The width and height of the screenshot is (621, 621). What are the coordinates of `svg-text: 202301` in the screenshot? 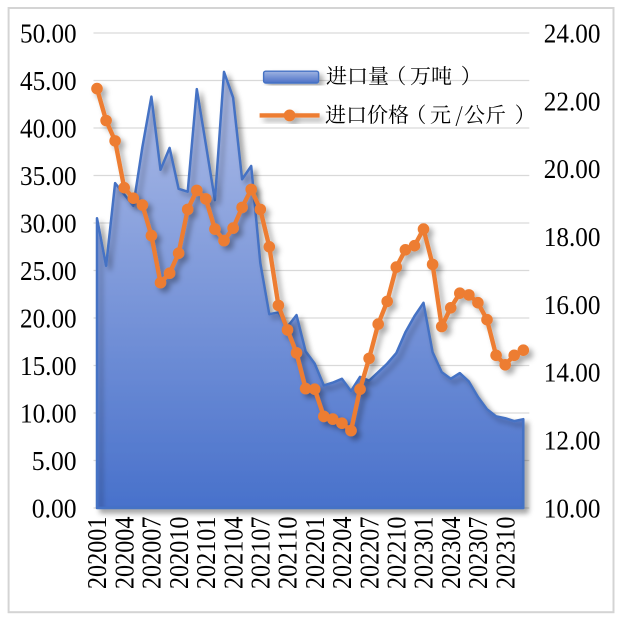 It's located at (424, 553).